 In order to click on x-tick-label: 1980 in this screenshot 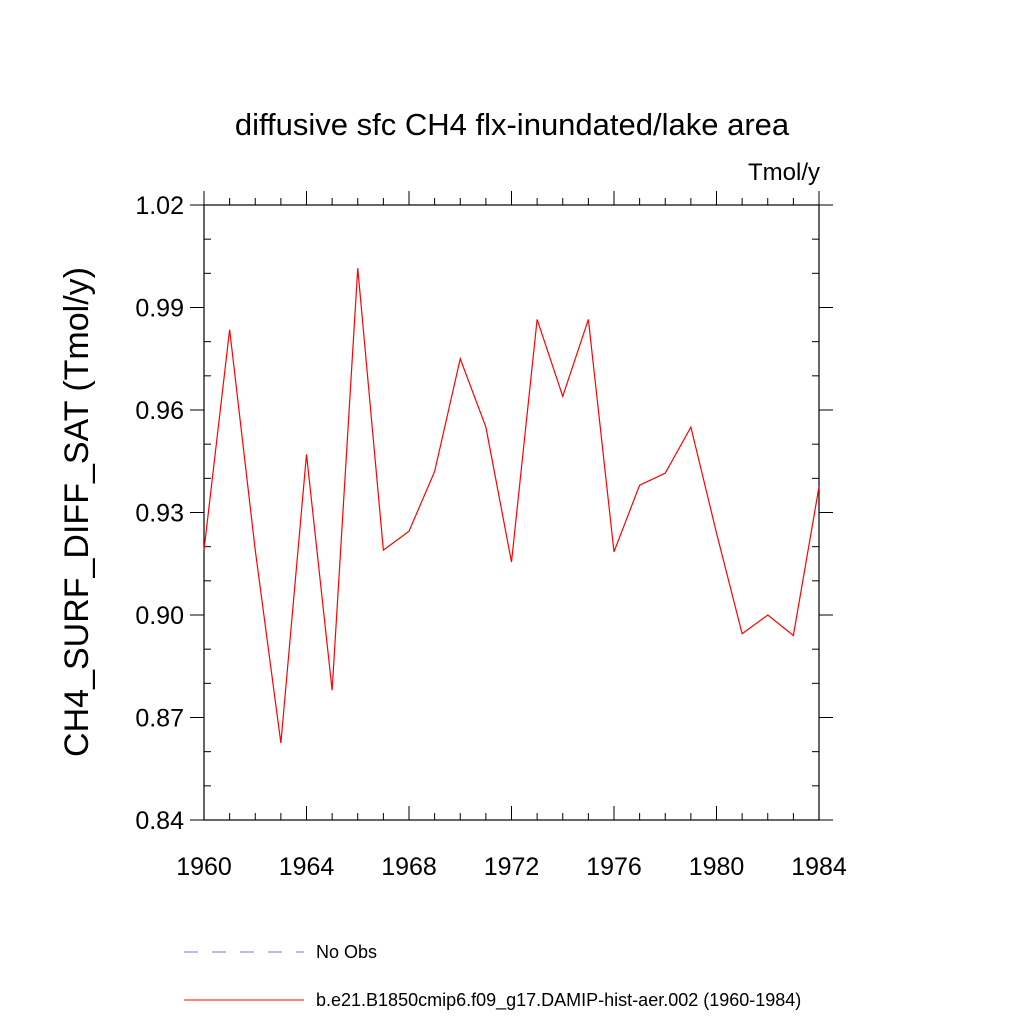, I will do `click(717, 867)`.